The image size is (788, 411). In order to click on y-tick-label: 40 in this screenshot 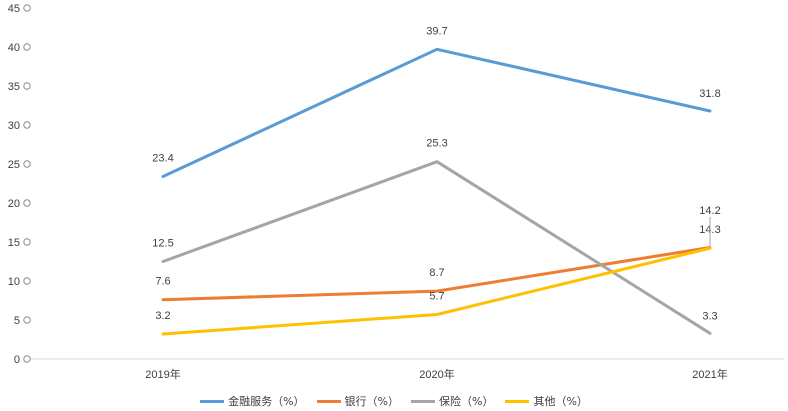, I will do `click(14, 48)`.